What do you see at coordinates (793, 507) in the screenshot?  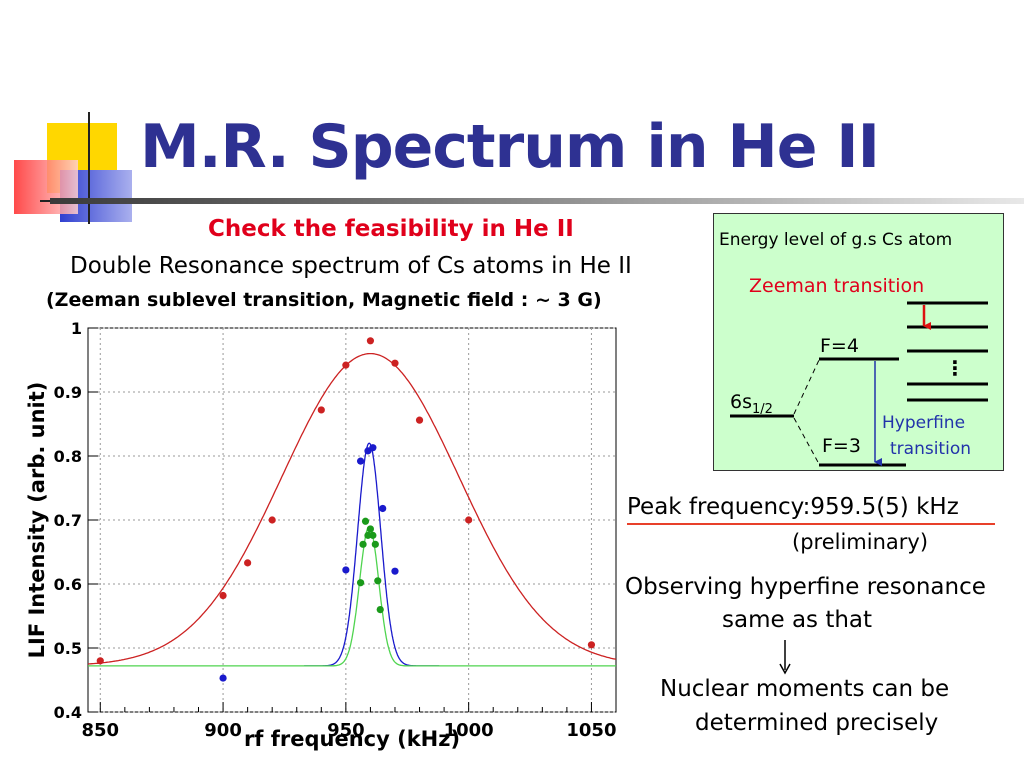 I see `peak-frequency: Peak frequency:959.5(5) kHz` at bounding box center [793, 507].